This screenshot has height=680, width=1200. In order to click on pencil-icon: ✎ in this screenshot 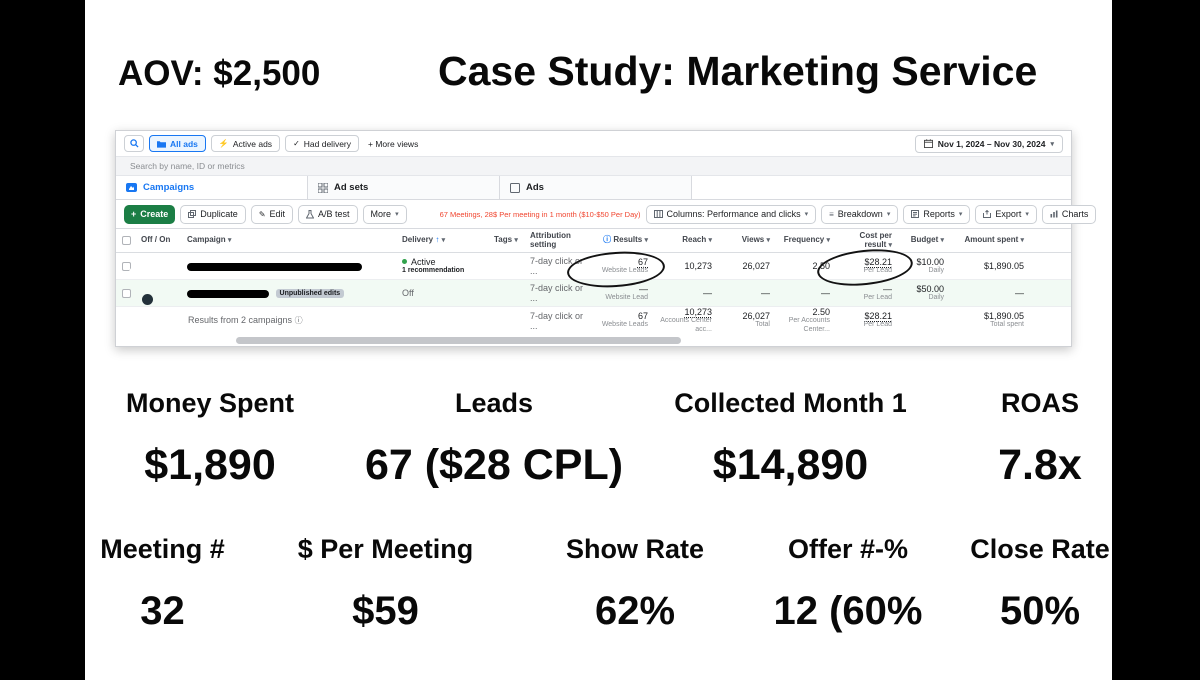, I will do `click(262, 214)`.